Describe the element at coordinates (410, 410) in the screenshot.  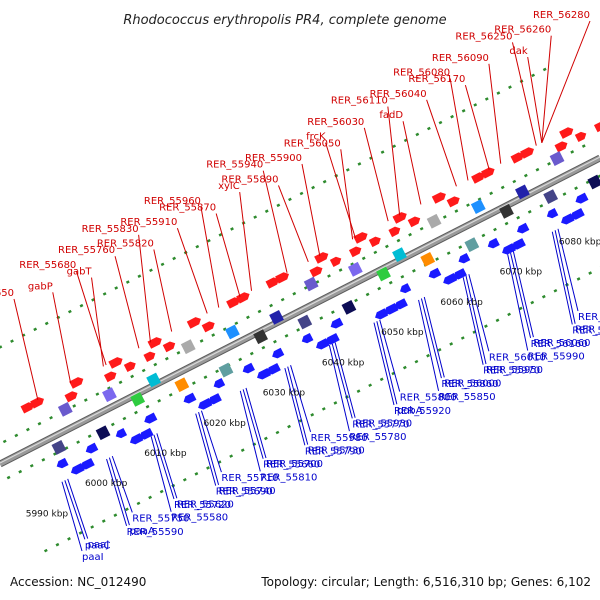
I see `gene-label-reverse: pobA` at that location.